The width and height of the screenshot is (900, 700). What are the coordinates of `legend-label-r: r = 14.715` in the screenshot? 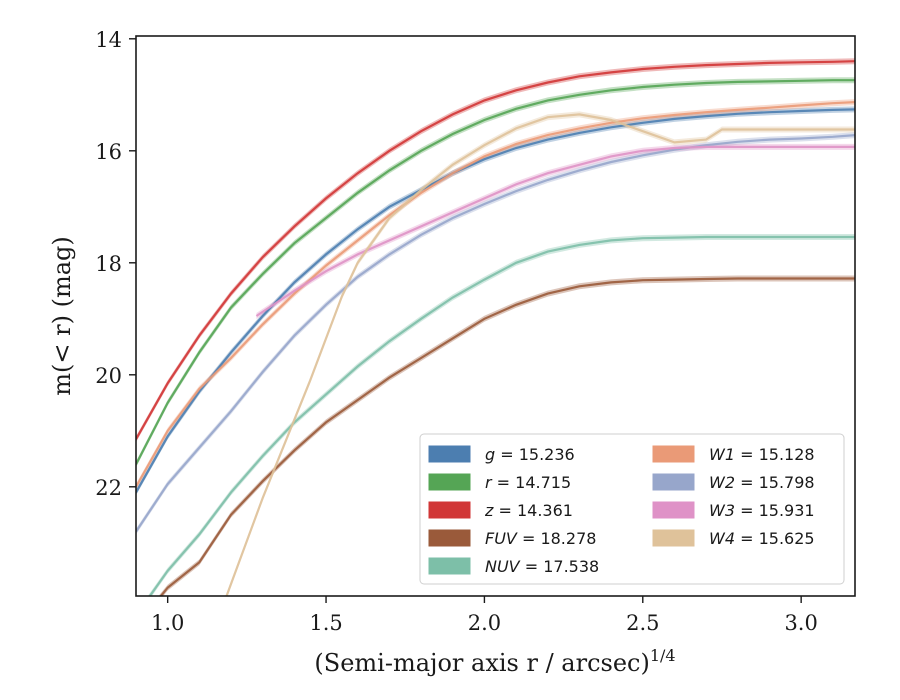 It's located at (528, 482).